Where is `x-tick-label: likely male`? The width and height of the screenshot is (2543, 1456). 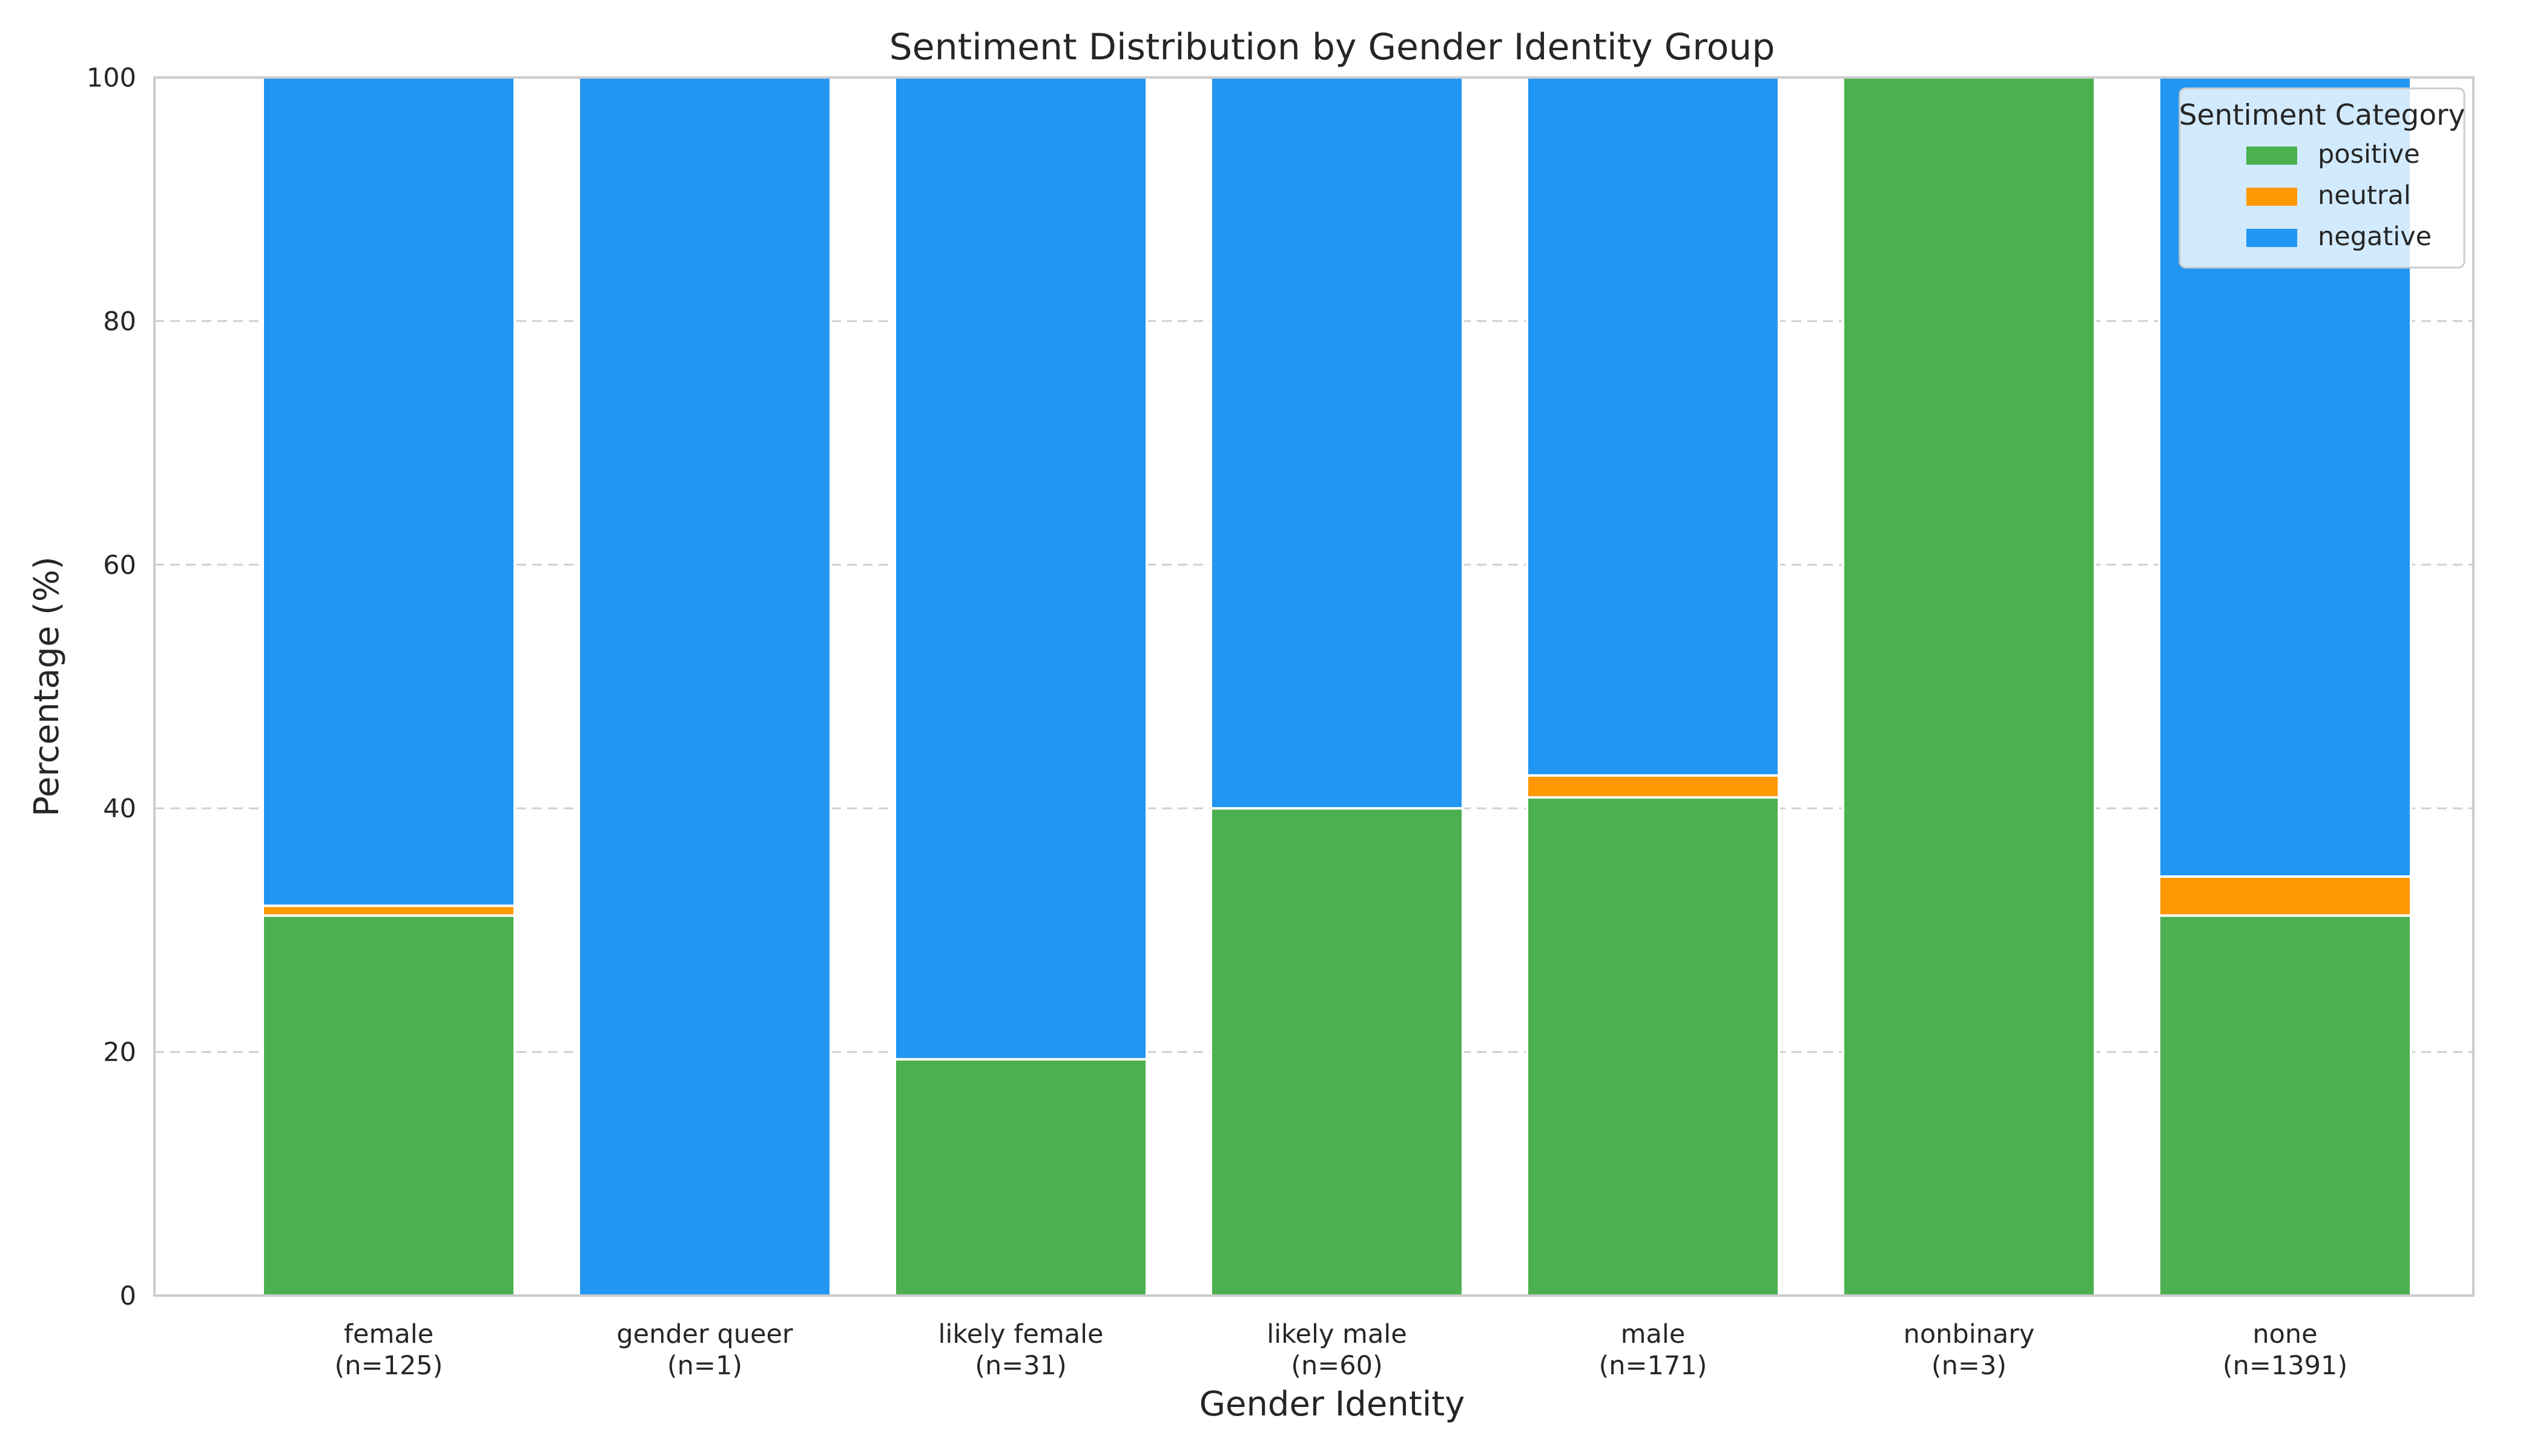 x-tick-label: likely male is located at coordinates (1337, 1334).